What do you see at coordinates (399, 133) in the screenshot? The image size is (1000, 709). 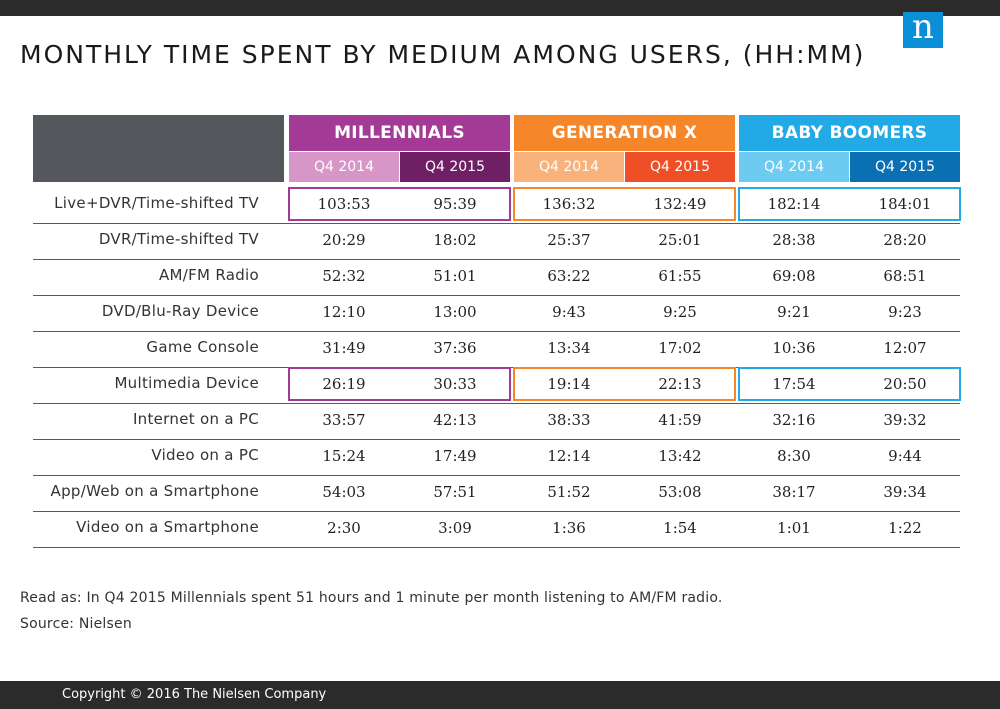 I see `group-header-millennials: MILLENNIALS` at bounding box center [399, 133].